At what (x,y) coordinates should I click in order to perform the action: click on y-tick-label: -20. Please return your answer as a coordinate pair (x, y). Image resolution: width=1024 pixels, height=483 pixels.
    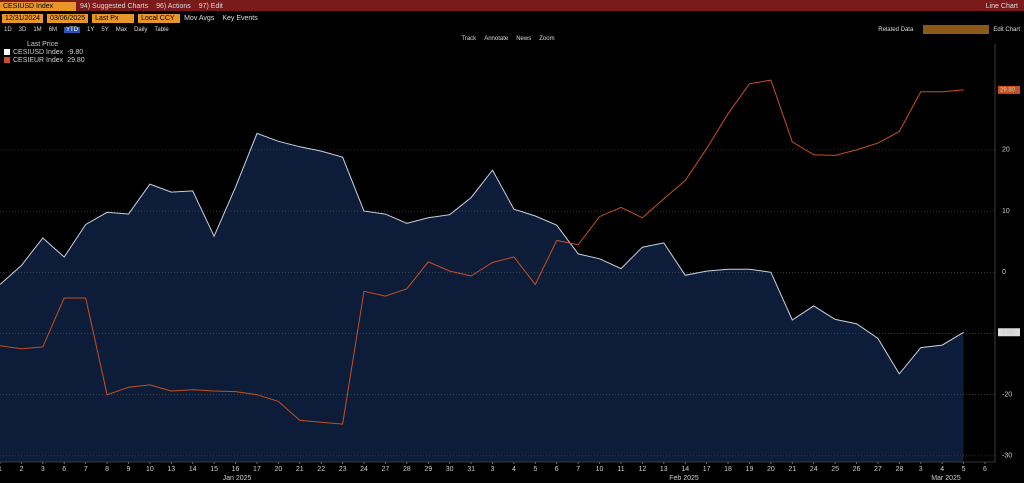
    Looking at the image, I should click on (1007, 395).